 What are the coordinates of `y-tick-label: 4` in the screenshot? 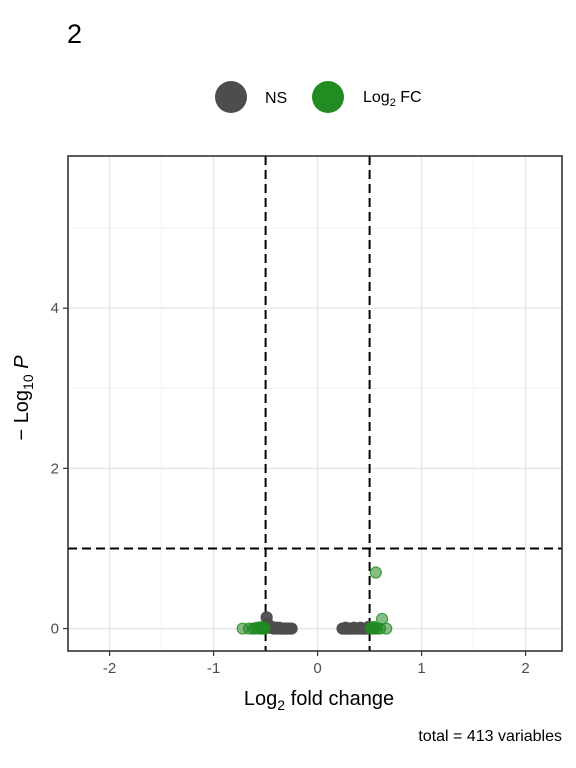 It's located at (55, 308).